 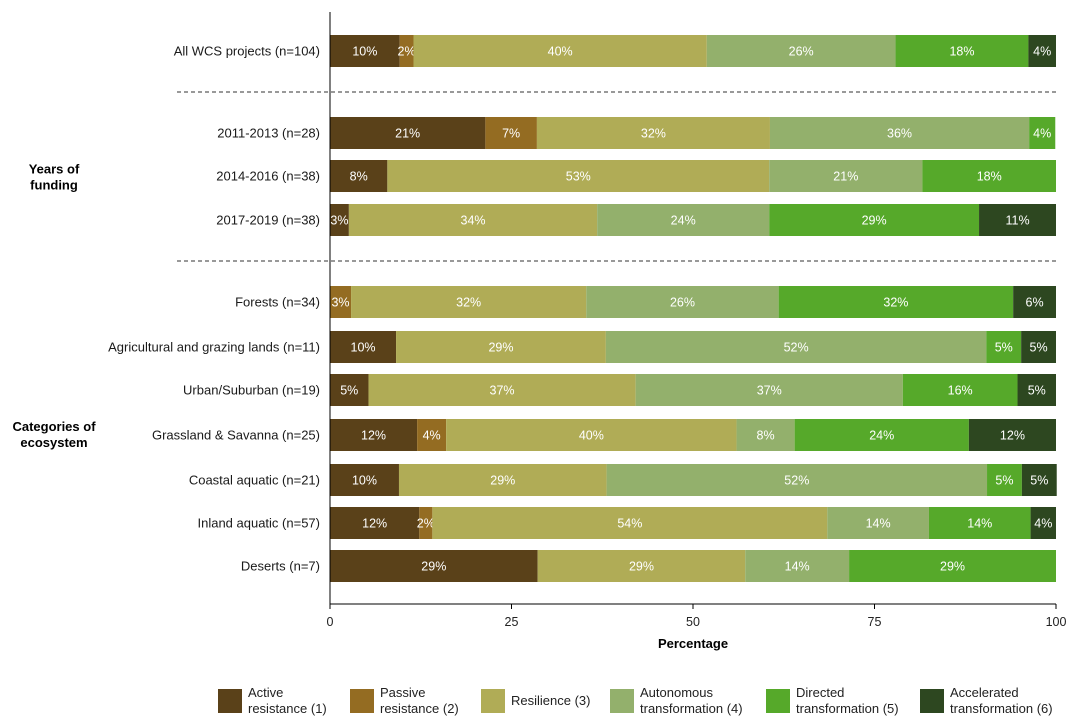 What do you see at coordinates (268, 220) in the screenshot?
I see `category-label: 2017-2019 (n=38)` at bounding box center [268, 220].